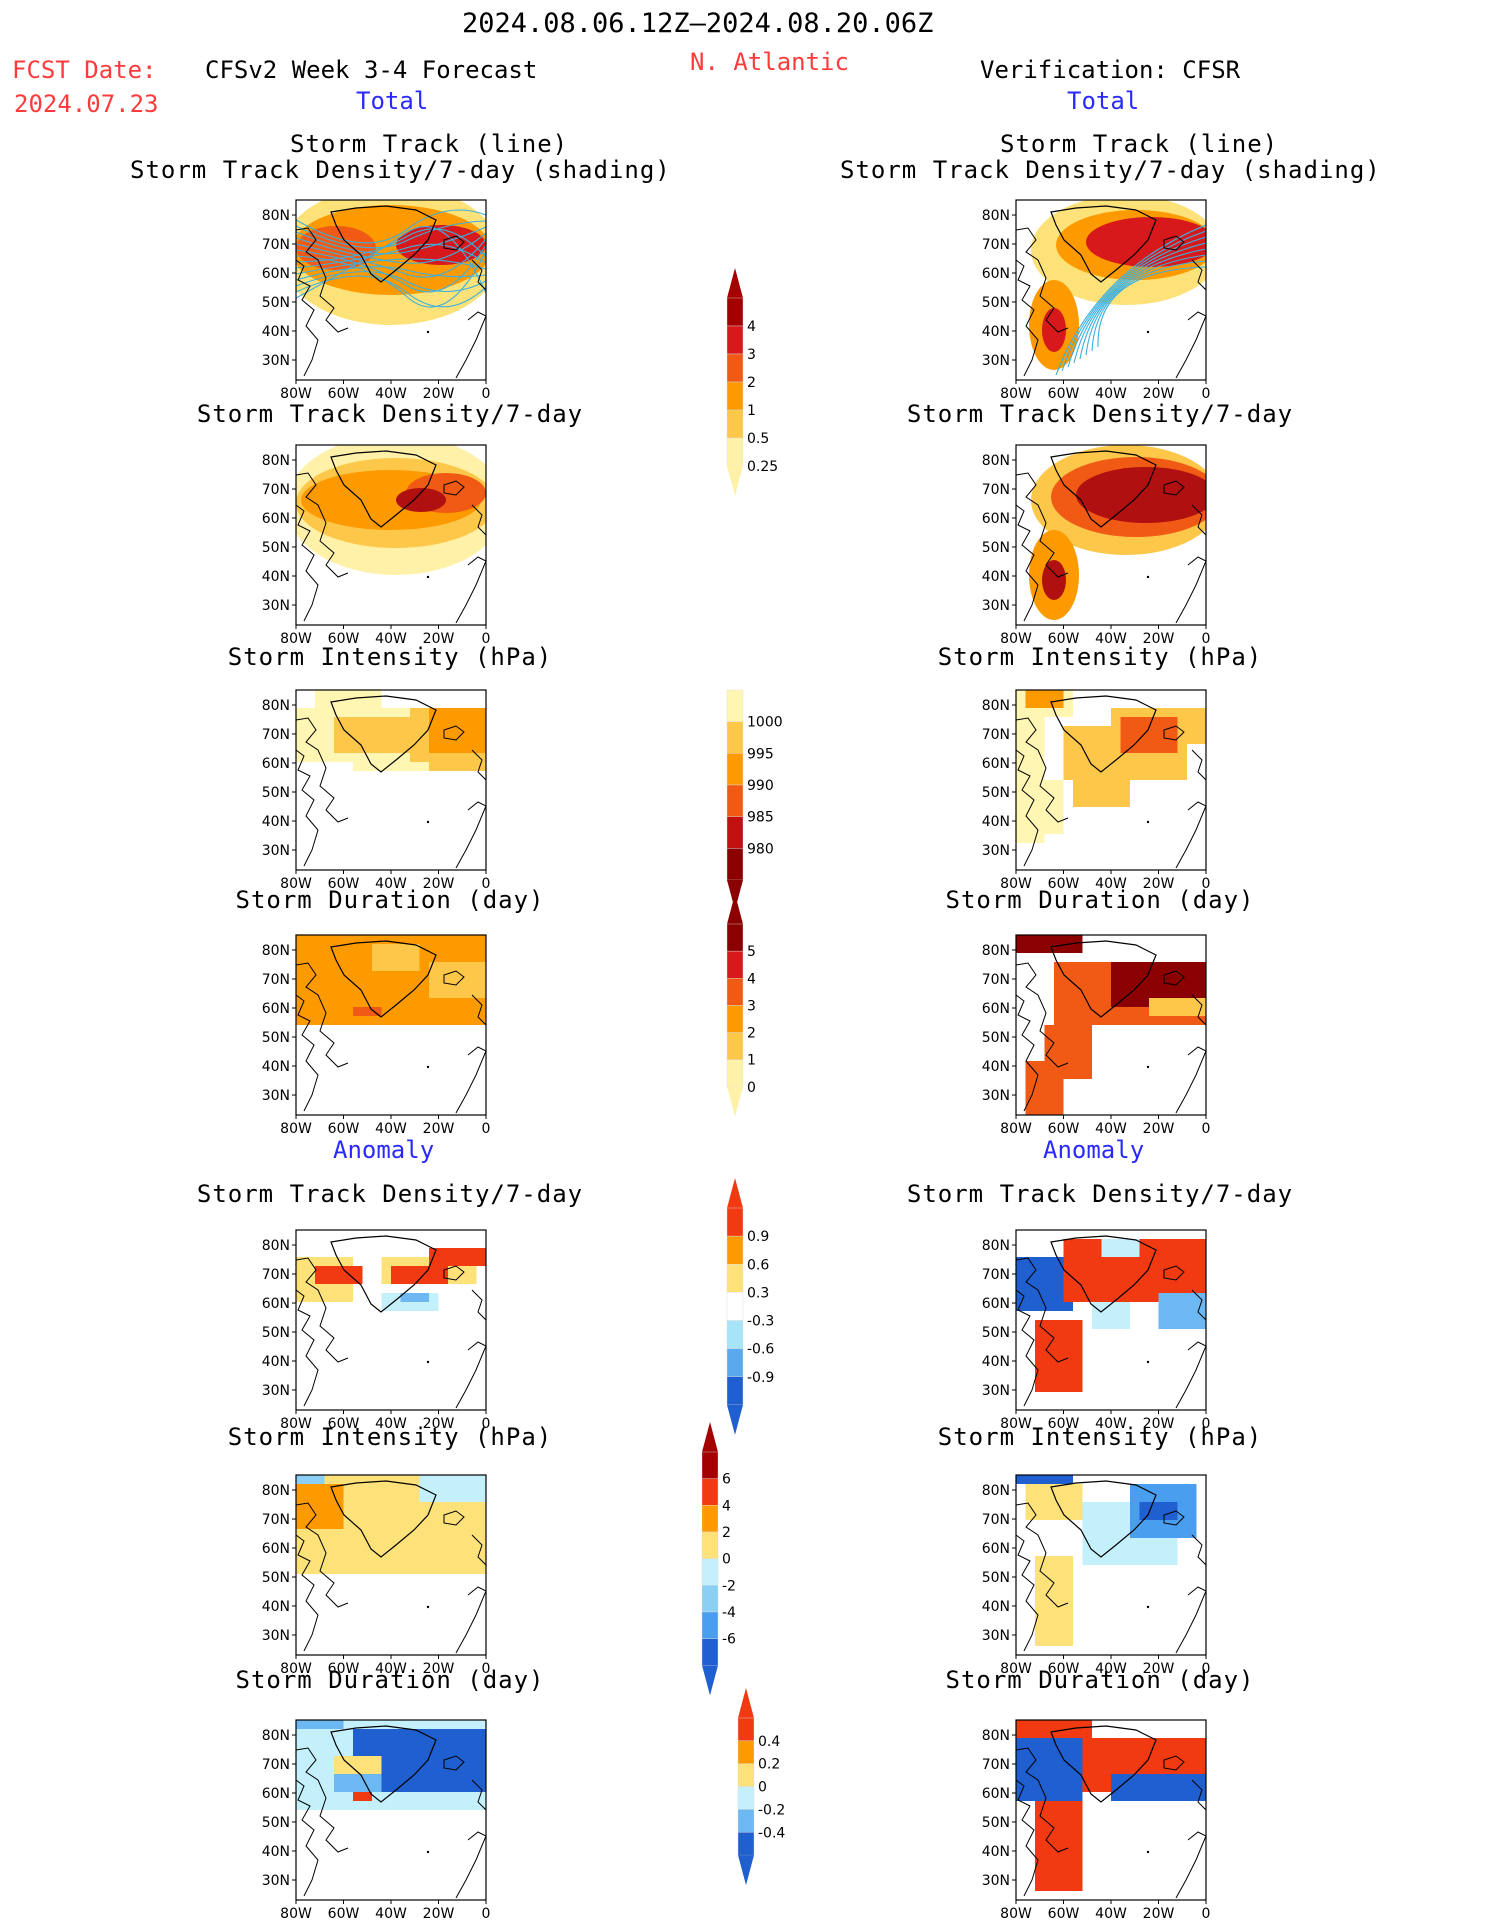 The width and height of the screenshot is (1487, 1925). Describe the element at coordinates (729, 1586) in the screenshot. I see `colorbar-label: -2` at that location.